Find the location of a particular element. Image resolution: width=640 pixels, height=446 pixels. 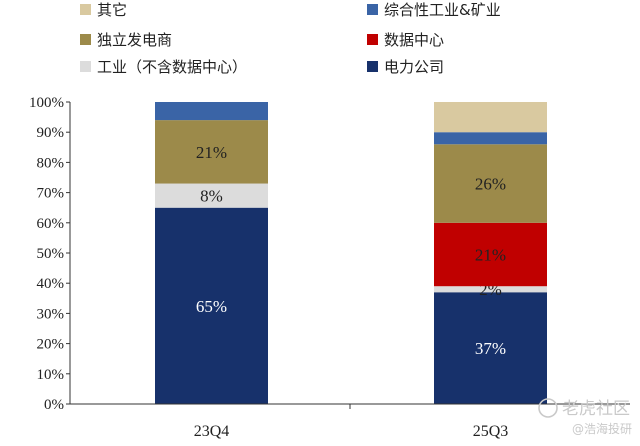

y-tick-label: 50% is located at coordinates (51, 254).